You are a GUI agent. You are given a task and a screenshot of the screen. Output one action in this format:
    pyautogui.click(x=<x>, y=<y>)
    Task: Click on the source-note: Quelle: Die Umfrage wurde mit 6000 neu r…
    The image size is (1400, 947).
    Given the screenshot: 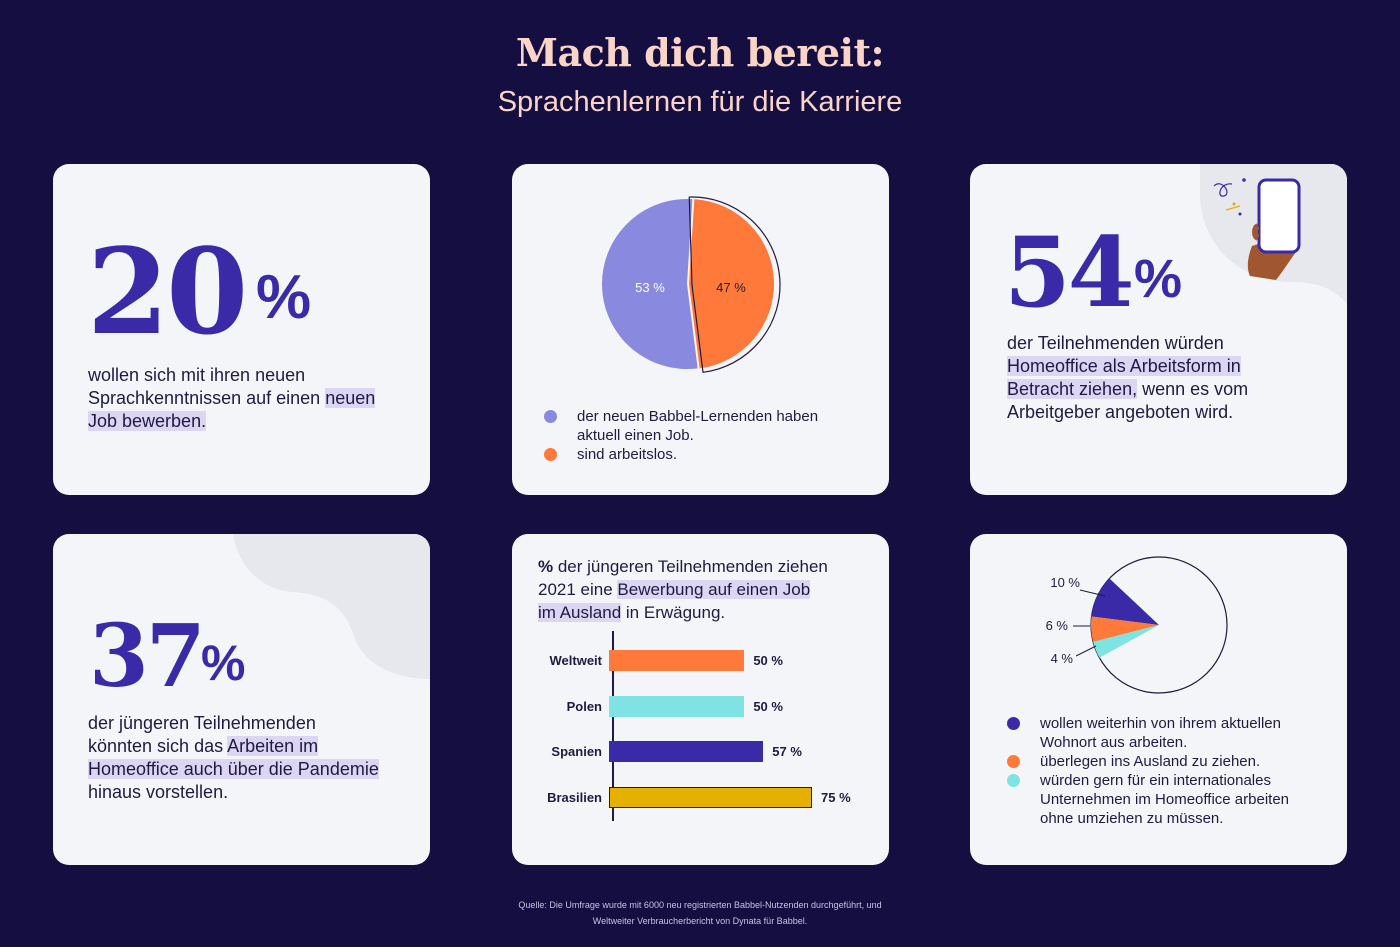 What is the action you would take?
    pyautogui.click(x=700, y=913)
    